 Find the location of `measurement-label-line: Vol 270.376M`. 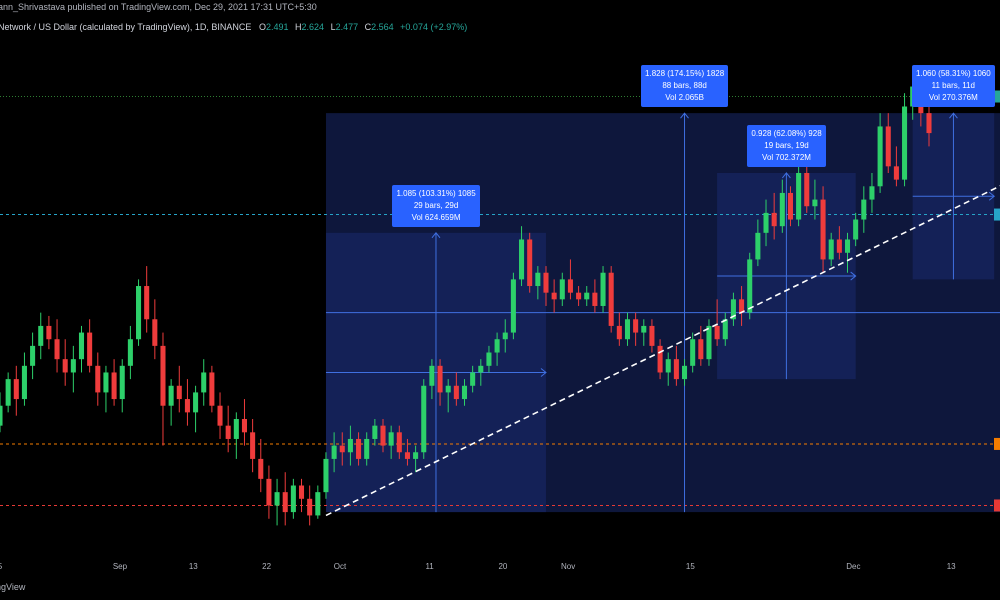

measurement-label-line: Vol 270.376M is located at coordinates (953, 98).